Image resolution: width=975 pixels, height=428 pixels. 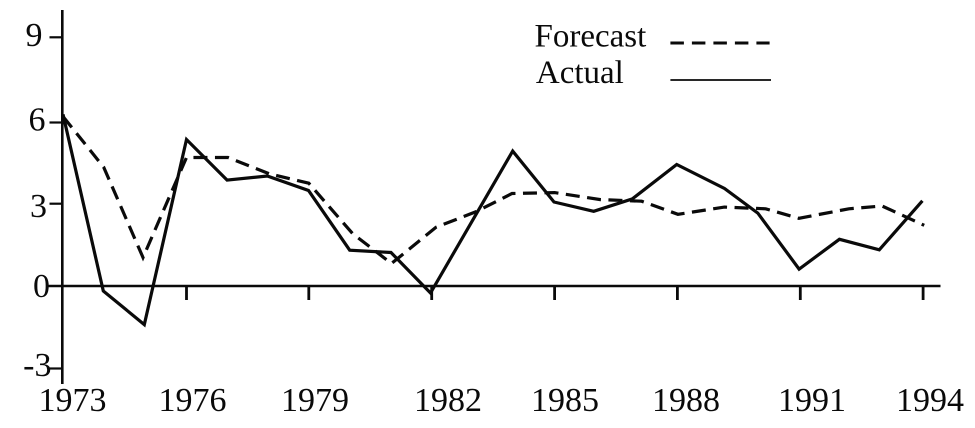 What do you see at coordinates (193, 400) in the screenshot?
I see `svg-text: 1976` at bounding box center [193, 400].